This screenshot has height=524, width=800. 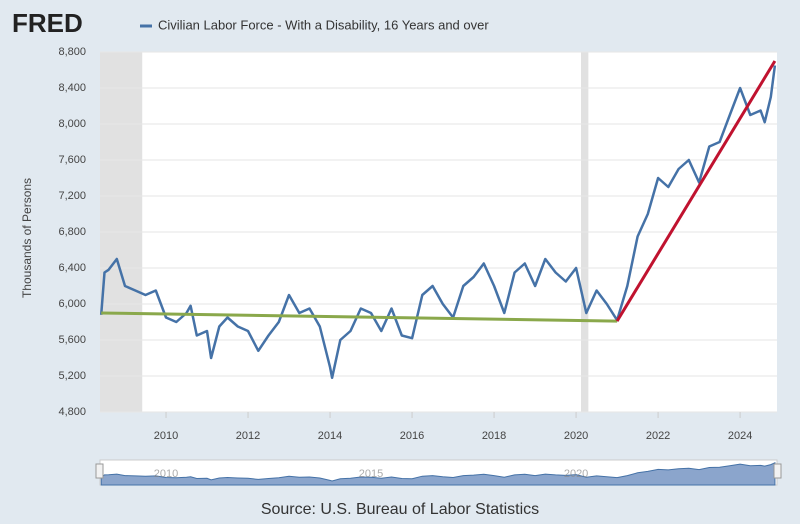 I want to click on y-tick-label: 6,000, so click(x=72, y=304).